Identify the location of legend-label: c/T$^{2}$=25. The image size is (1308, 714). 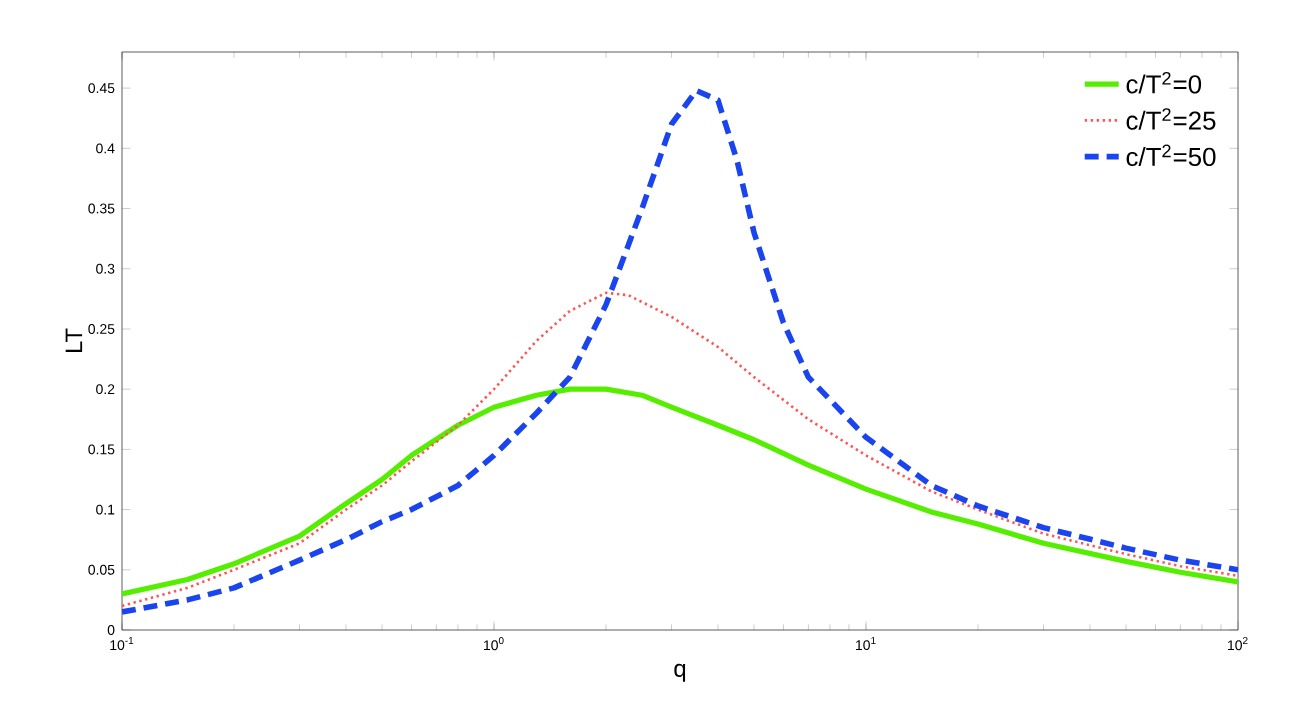
(1171, 119).